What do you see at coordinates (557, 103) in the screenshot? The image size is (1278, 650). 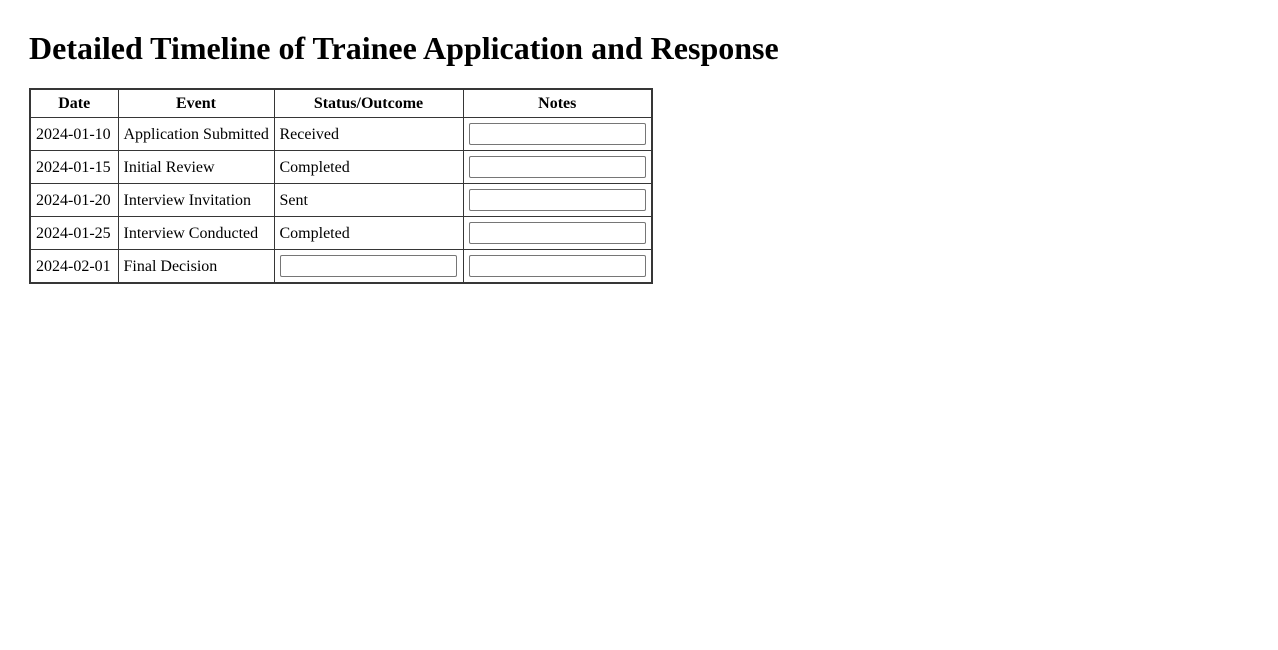 I see `column-header-notes: Notes` at bounding box center [557, 103].